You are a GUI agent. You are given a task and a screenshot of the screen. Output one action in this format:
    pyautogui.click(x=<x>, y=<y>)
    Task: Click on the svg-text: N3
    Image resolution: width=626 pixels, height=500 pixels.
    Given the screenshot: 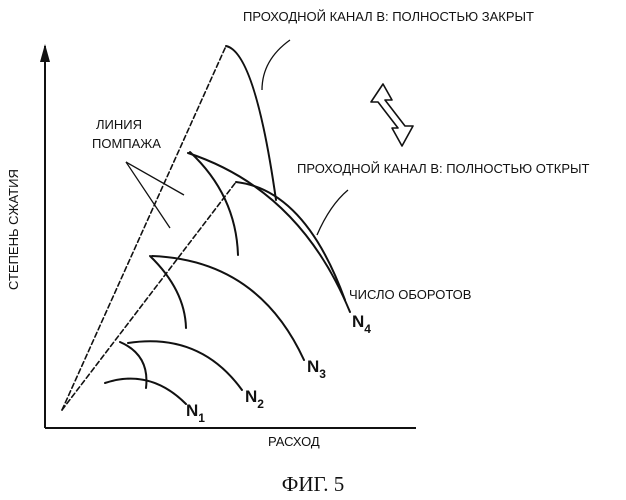 What is the action you would take?
    pyautogui.click(x=316, y=369)
    